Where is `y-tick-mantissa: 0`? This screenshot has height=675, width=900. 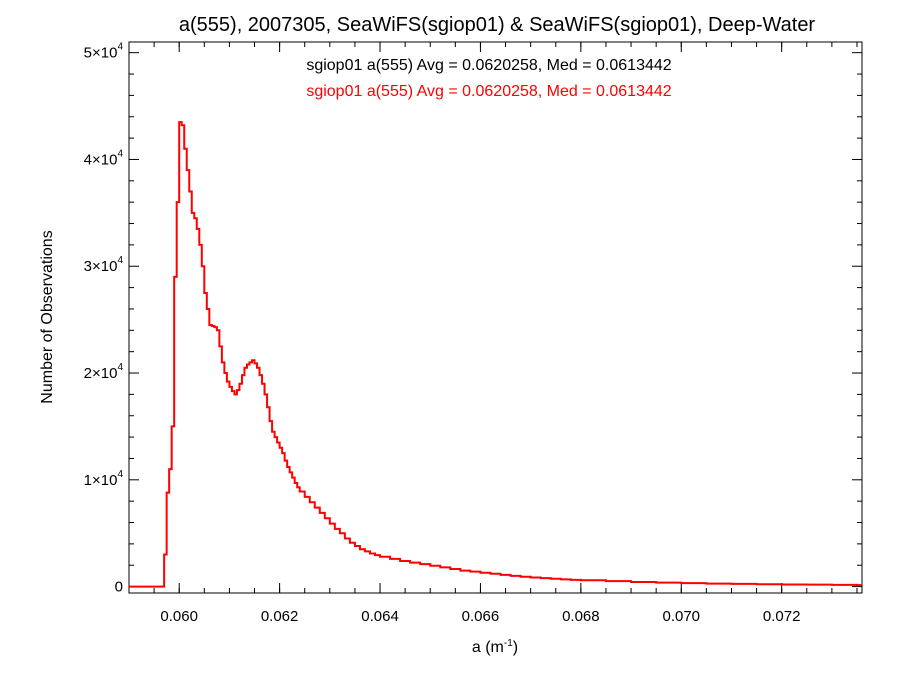
y-tick-mantissa: 0 is located at coordinates (119, 587).